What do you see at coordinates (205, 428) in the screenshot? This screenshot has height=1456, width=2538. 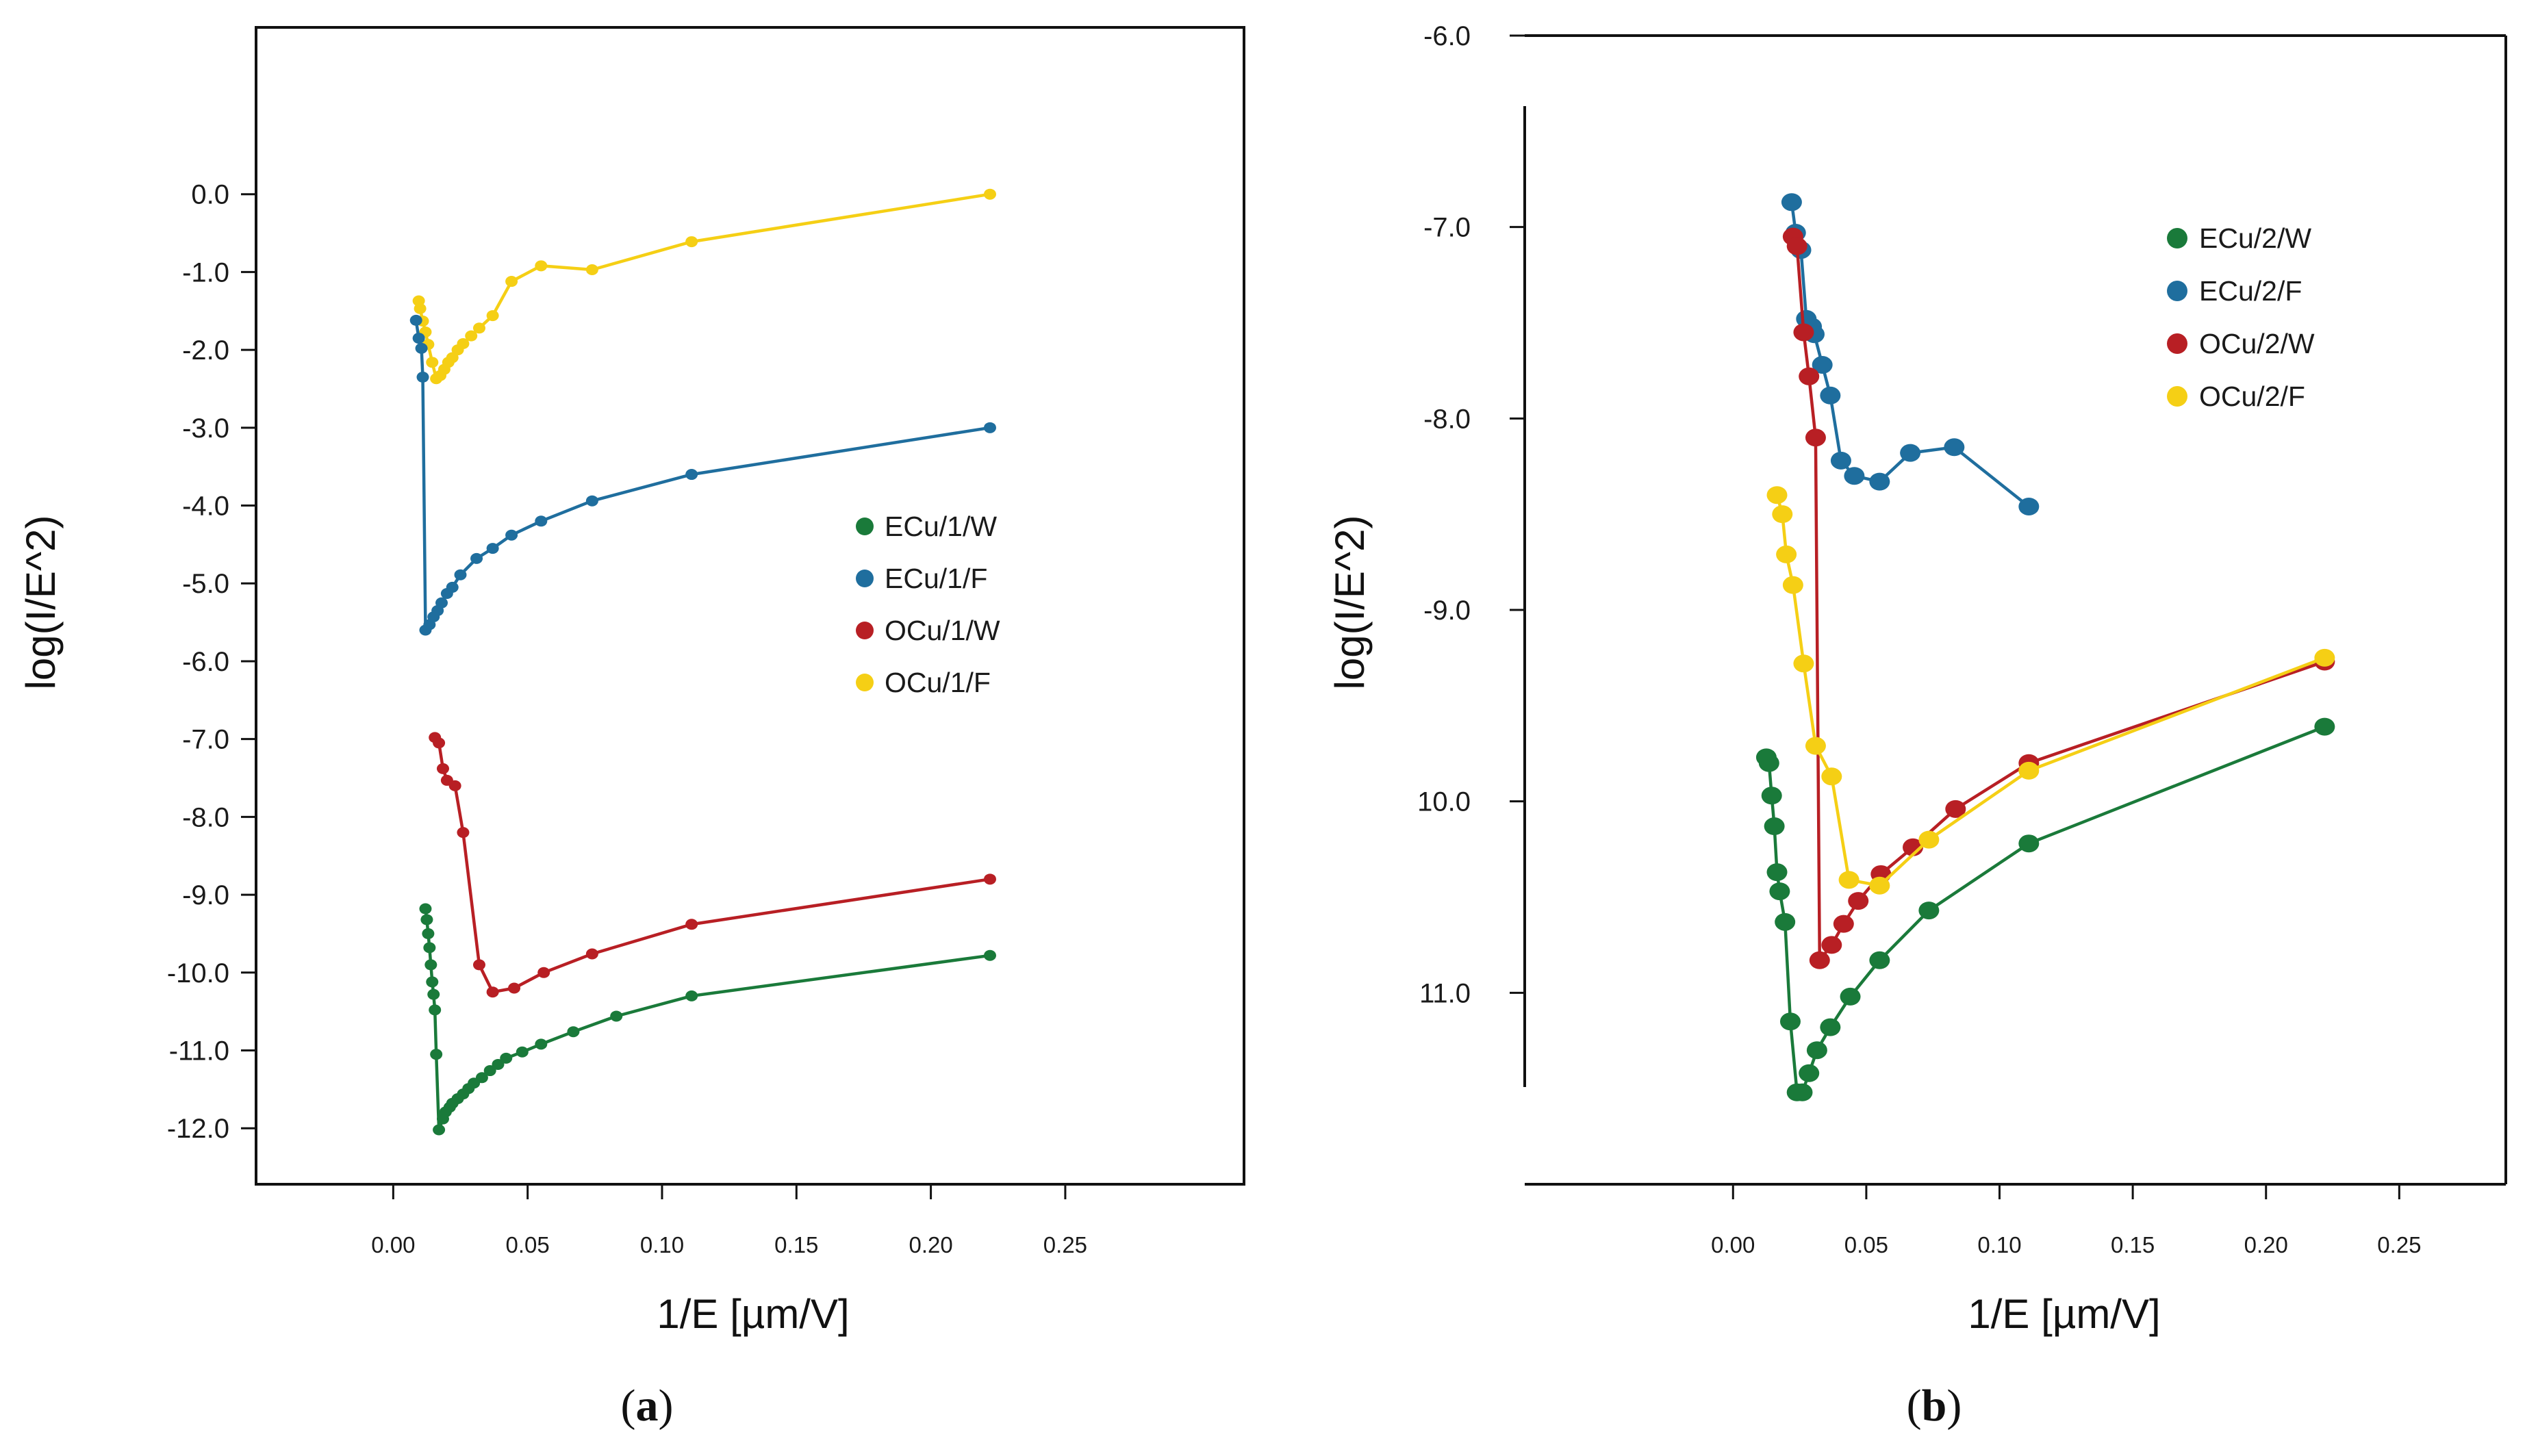 I see `y-tick-label: -3.0` at bounding box center [205, 428].